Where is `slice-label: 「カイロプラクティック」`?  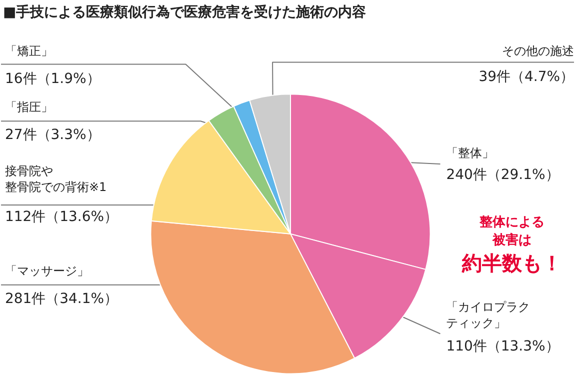 slice-label: 「カイロプラクティック」 is located at coordinates (488, 315).